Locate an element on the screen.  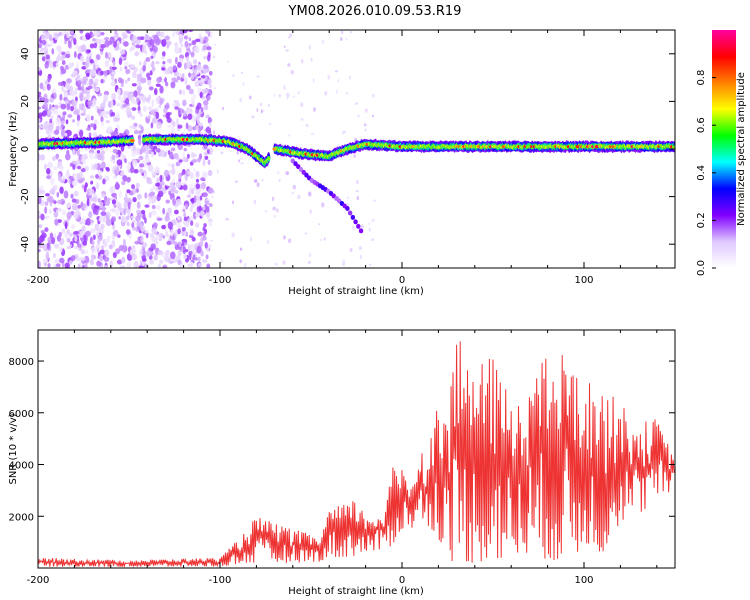
colorbar-tick-label: 0.8 is located at coordinates (701, 78).